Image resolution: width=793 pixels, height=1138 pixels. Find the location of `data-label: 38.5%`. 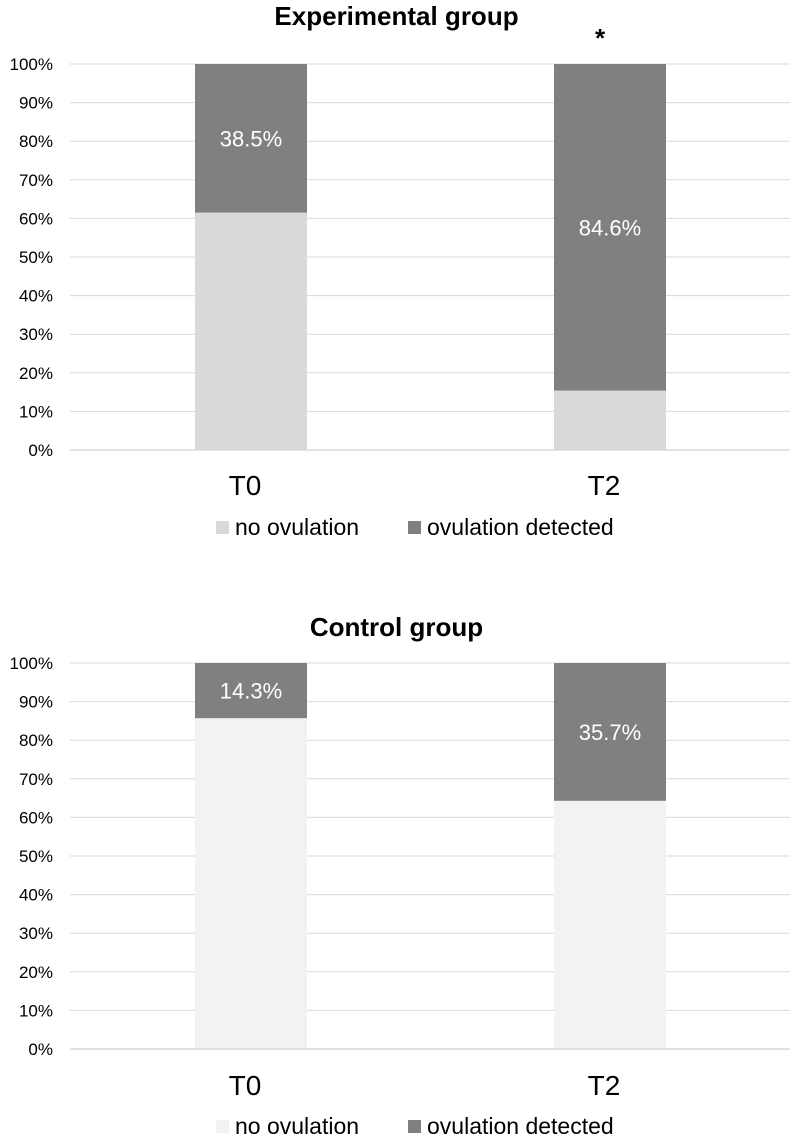

data-label: 38.5% is located at coordinates (251, 138).